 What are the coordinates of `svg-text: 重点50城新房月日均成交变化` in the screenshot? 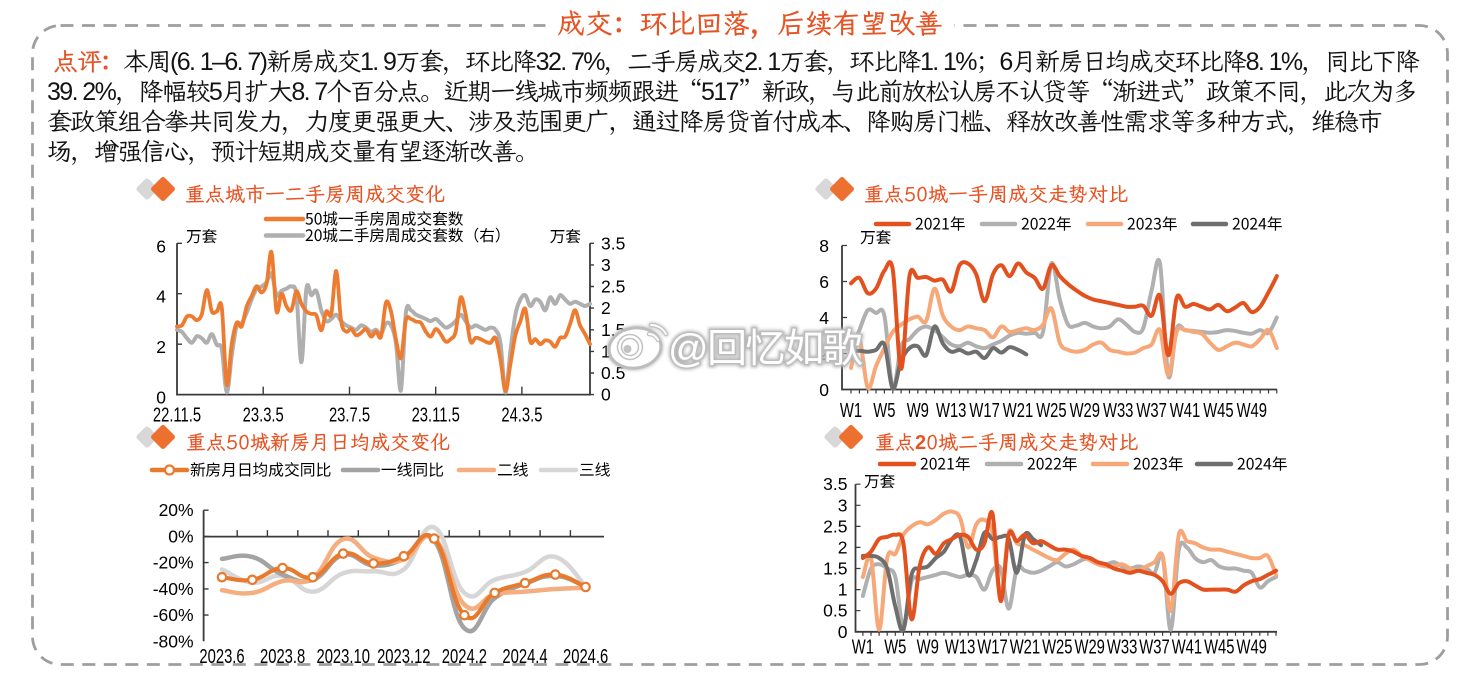 It's located at (318, 441).